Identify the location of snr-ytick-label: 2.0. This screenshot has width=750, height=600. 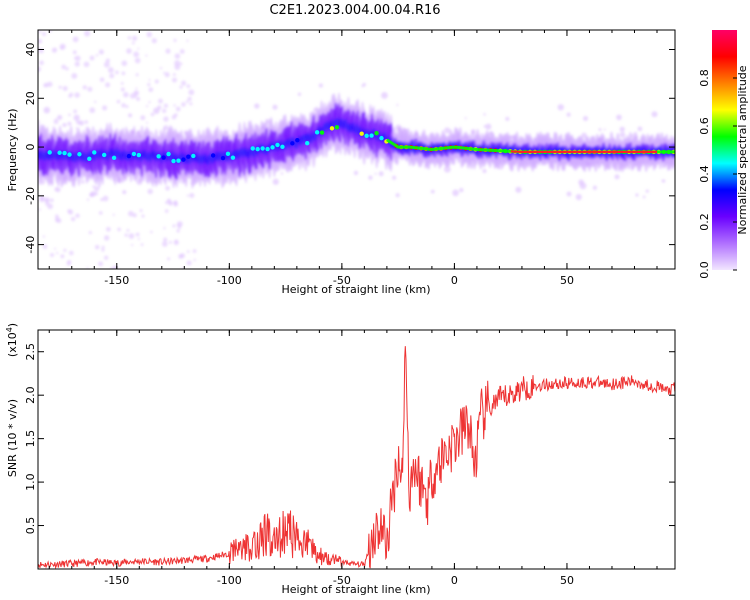
(30, 395).